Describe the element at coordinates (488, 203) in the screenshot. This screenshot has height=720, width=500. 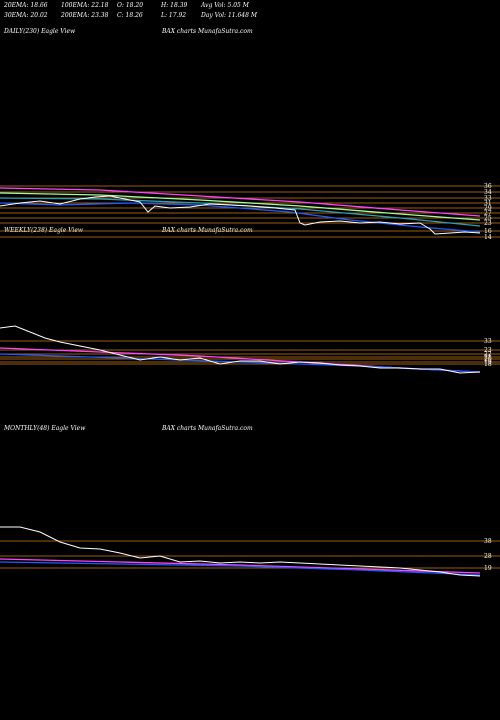
I see `y-tick-label: 31` at that location.